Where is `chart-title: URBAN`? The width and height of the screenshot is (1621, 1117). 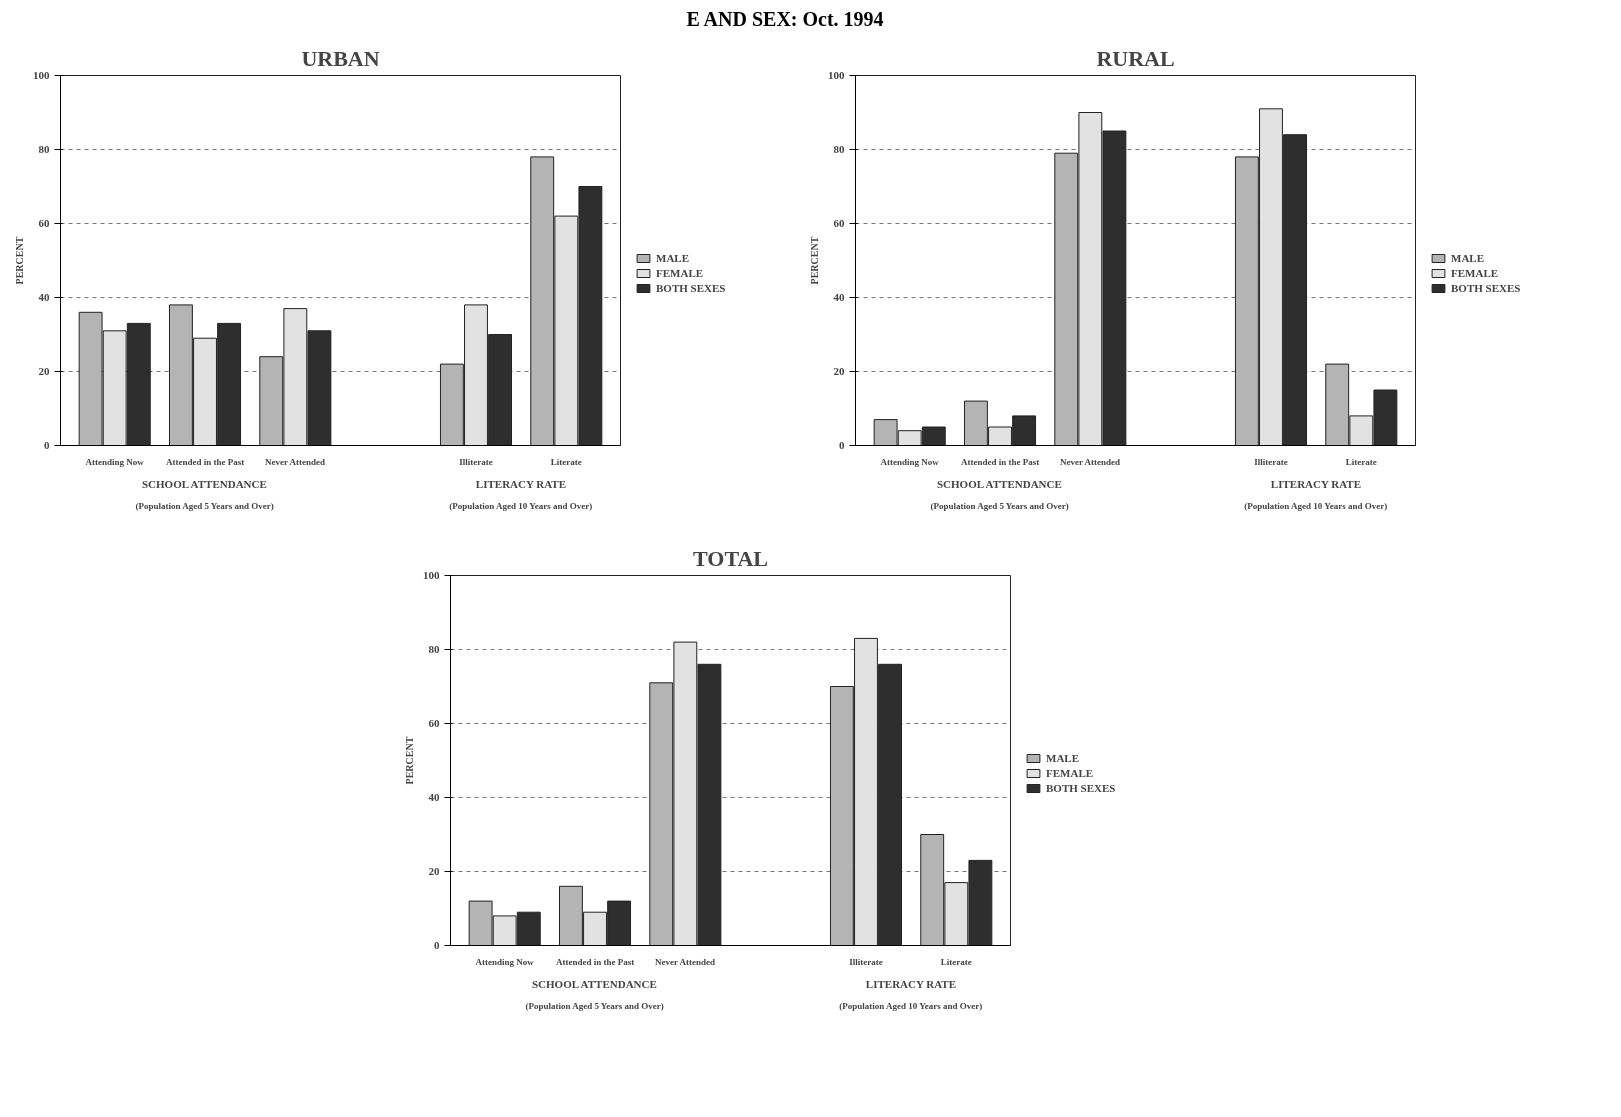 chart-title: URBAN is located at coordinates (340, 58).